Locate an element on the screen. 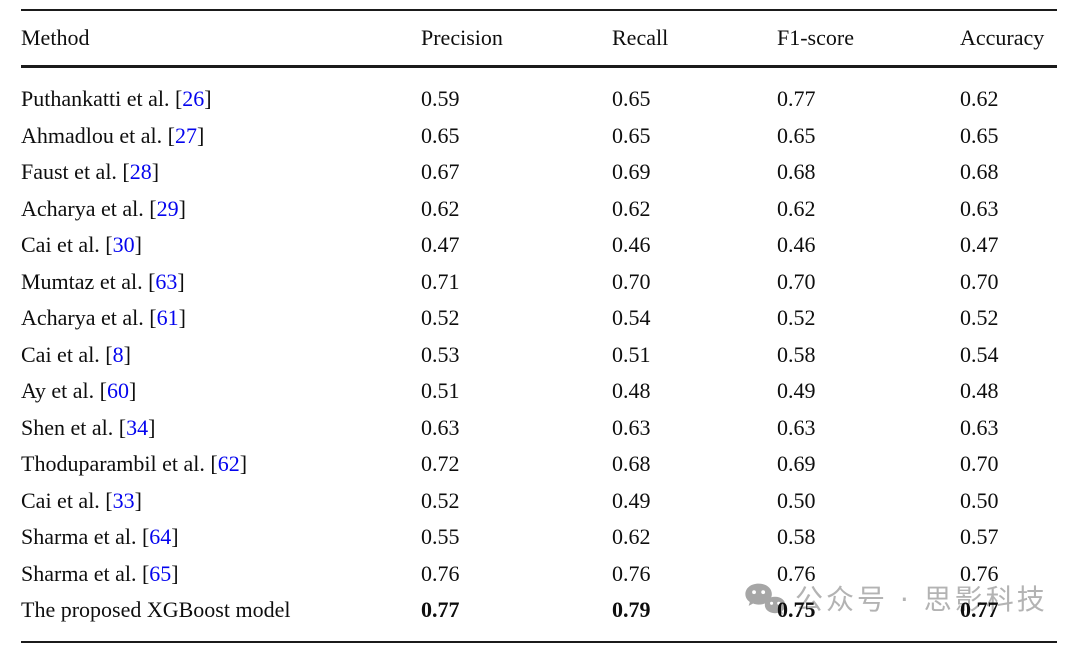  column-header-method: Method is located at coordinates (221, 39).